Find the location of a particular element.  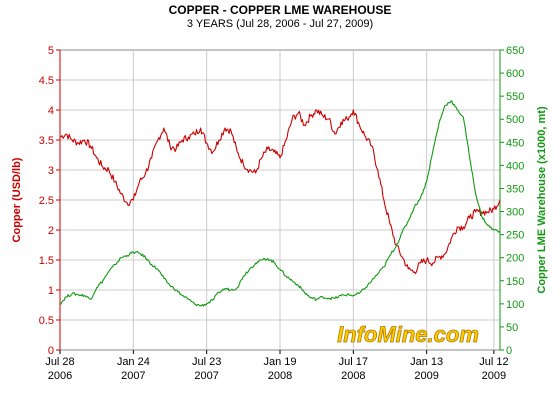

left-tick-label: 3 is located at coordinates (51, 171).